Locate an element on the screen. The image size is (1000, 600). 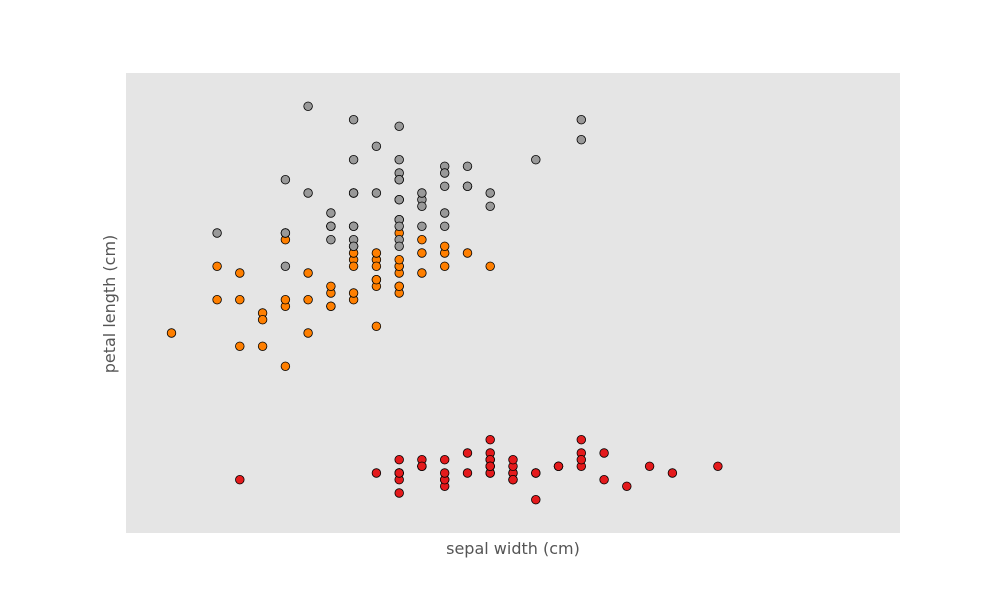
x-axis-label: sepal width (cm) is located at coordinates (513, 548).